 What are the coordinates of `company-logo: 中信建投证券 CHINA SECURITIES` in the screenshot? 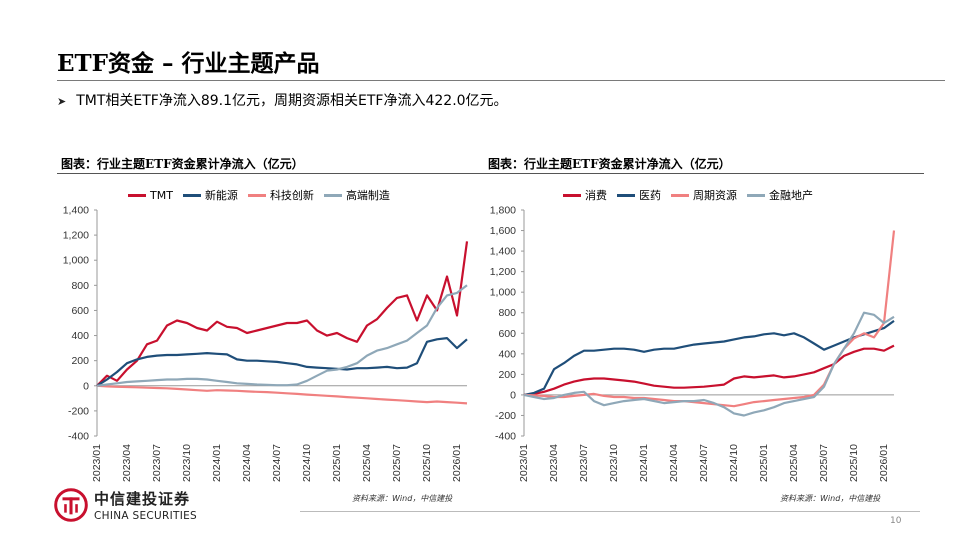 It's located at (125, 505).